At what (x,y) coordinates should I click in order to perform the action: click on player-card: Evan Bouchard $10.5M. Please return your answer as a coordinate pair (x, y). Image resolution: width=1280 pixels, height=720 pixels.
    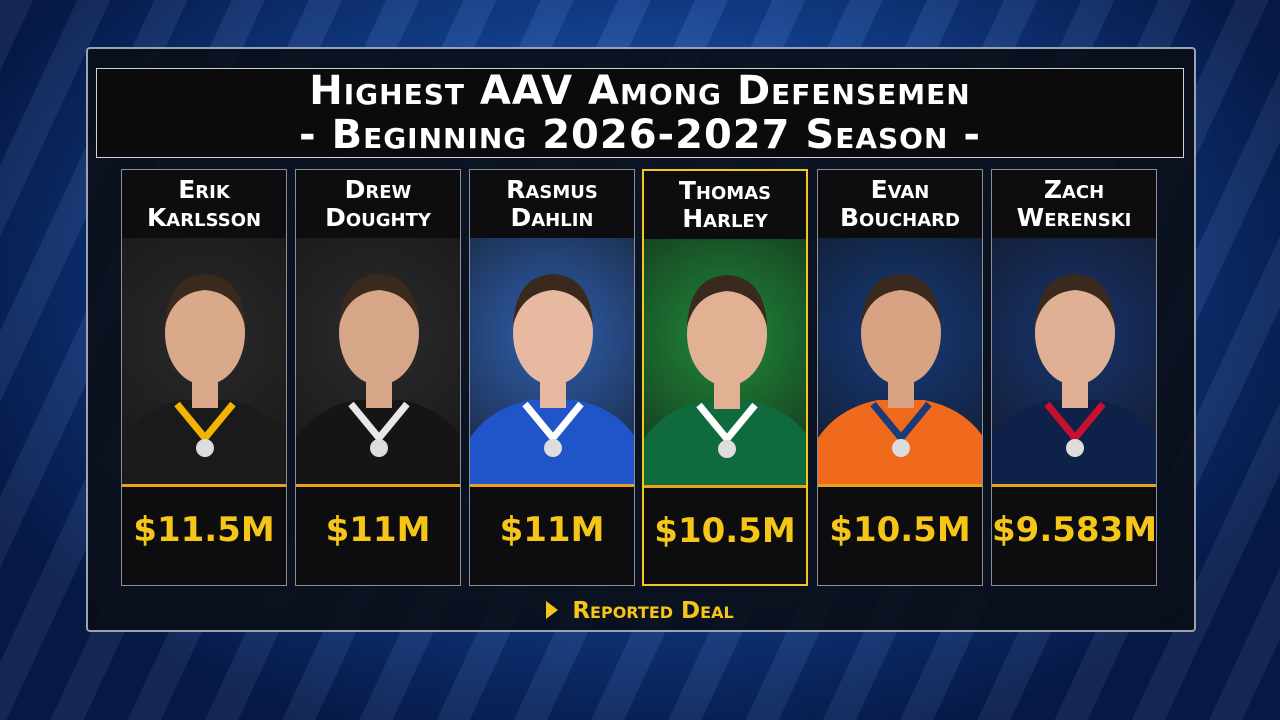
    Looking at the image, I should click on (900, 377).